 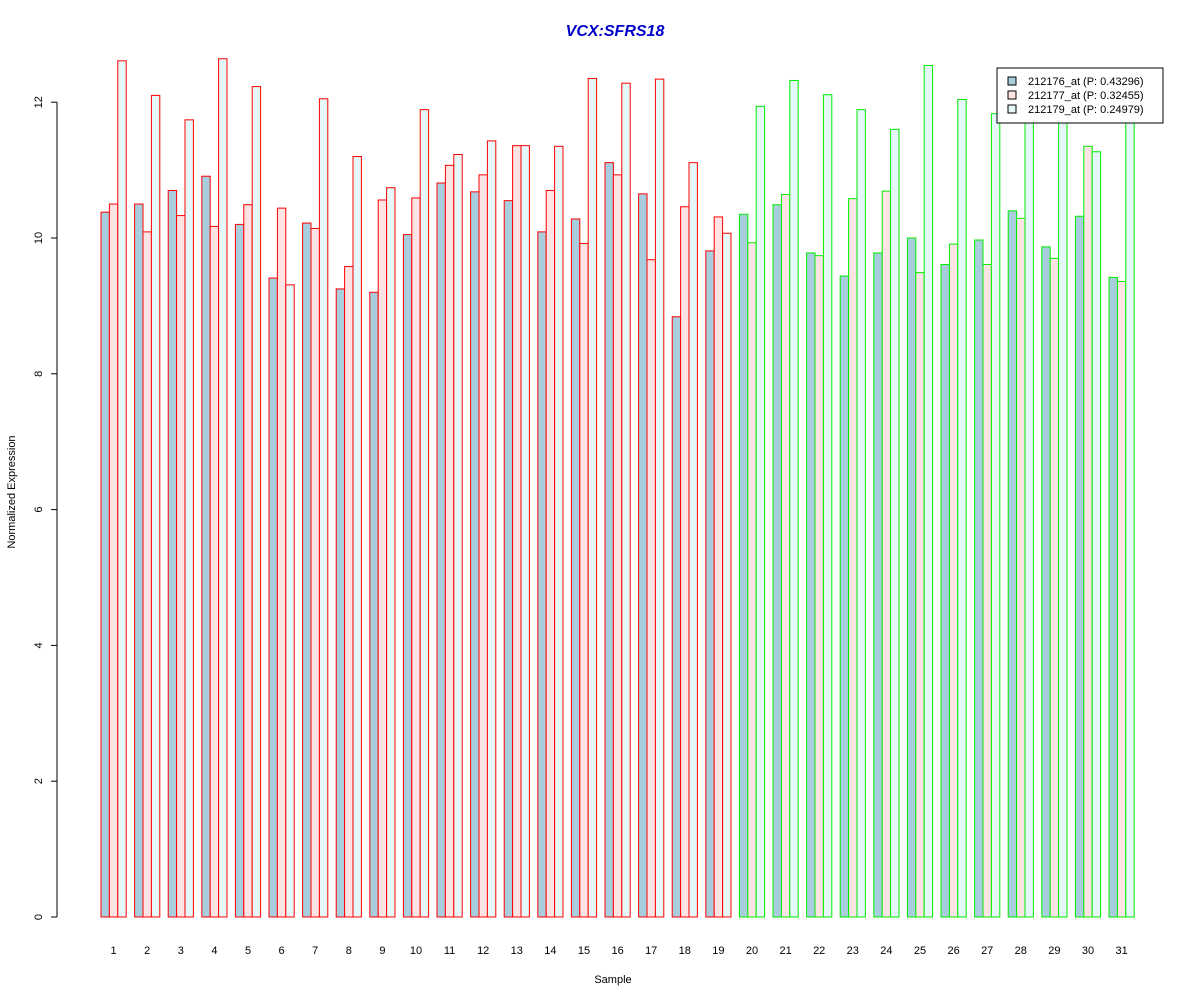 I want to click on x-tick-label-1: 1, so click(x=114, y=951).